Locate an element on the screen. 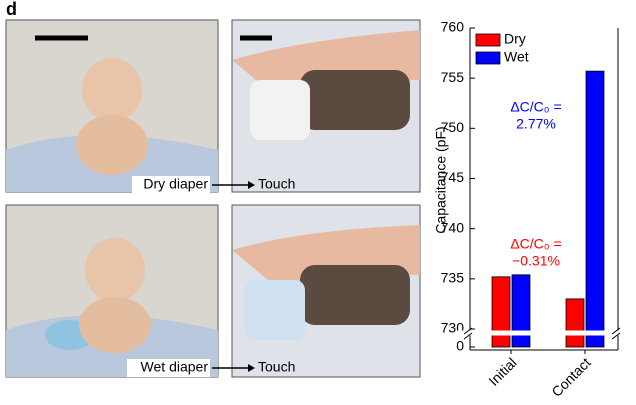 Image resolution: width=636 pixels, height=405 pixels. y-axis-label: Capacitance (pF) is located at coordinates (441, 179).